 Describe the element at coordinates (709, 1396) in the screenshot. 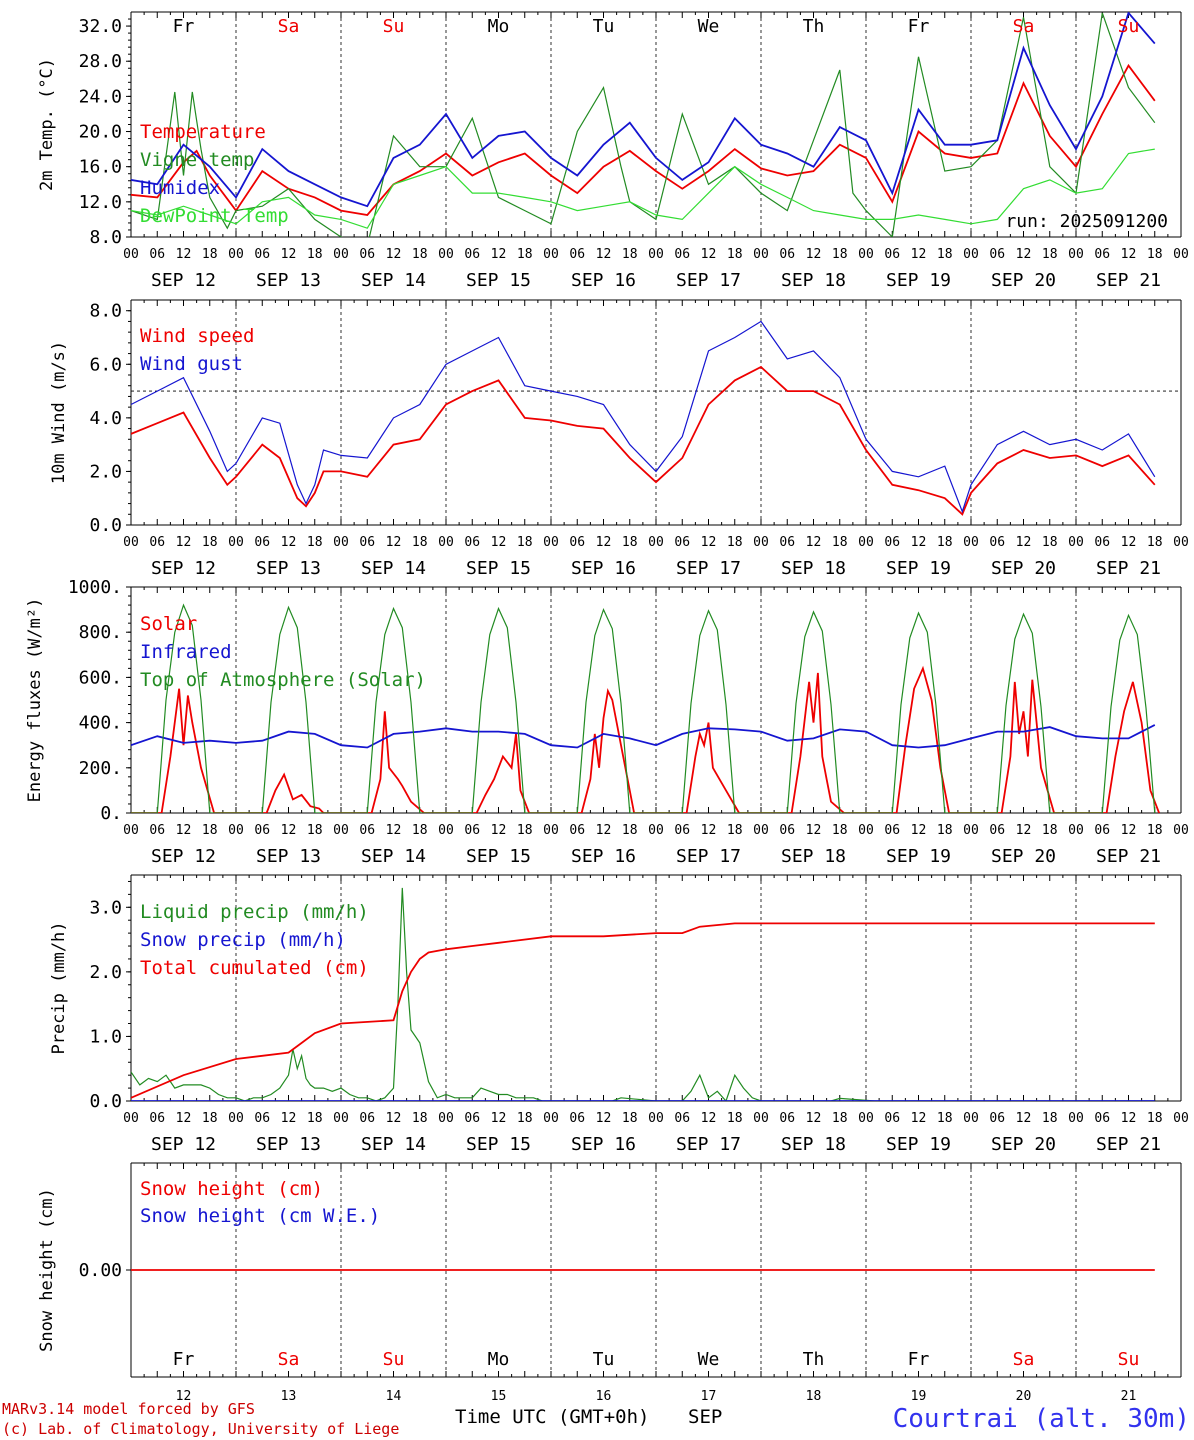

I see `day-number: 17` at that location.